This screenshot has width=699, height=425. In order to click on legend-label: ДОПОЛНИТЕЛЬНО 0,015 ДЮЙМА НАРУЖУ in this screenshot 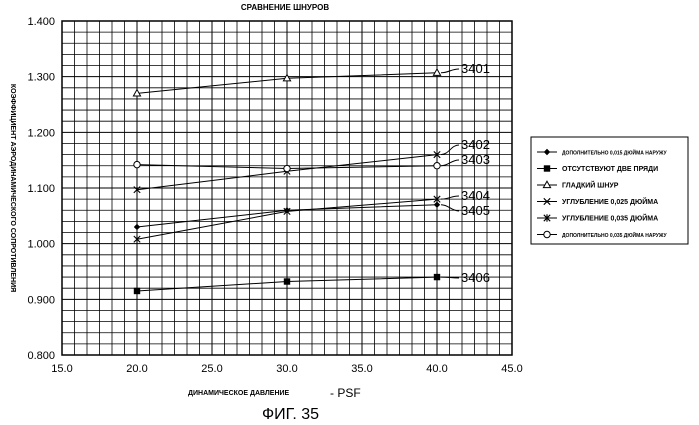, I will do `click(615, 153)`.